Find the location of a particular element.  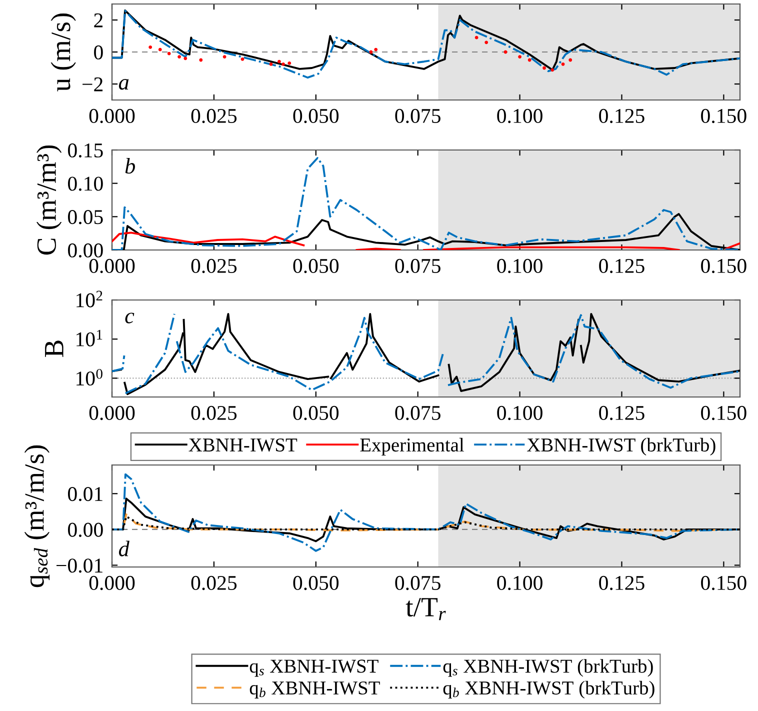

y-tick-label: 2 is located at coordinates (98, 20).